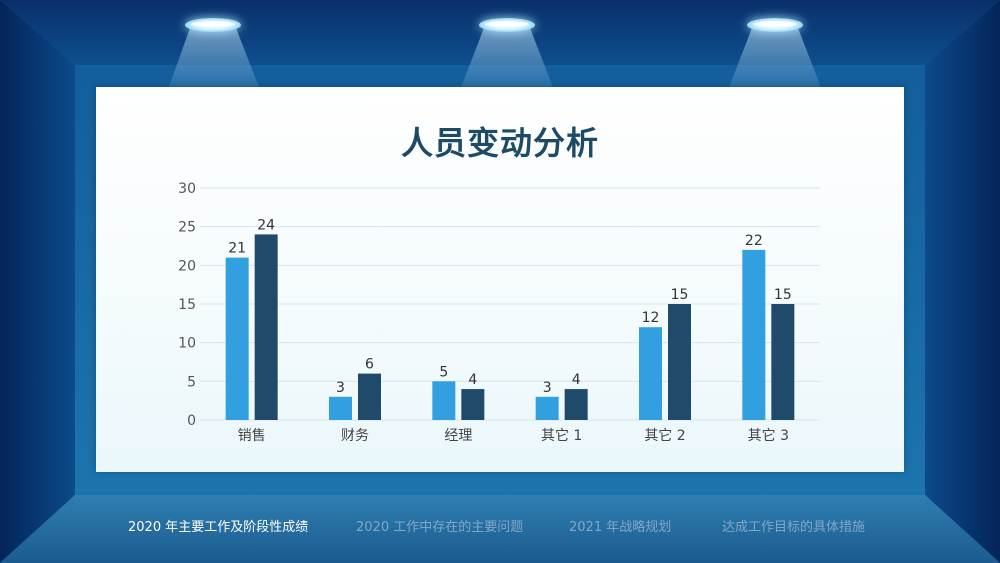  Describe the element at coordinates (266, 225) in the screenshot. I see `data-label: 24` at that location.